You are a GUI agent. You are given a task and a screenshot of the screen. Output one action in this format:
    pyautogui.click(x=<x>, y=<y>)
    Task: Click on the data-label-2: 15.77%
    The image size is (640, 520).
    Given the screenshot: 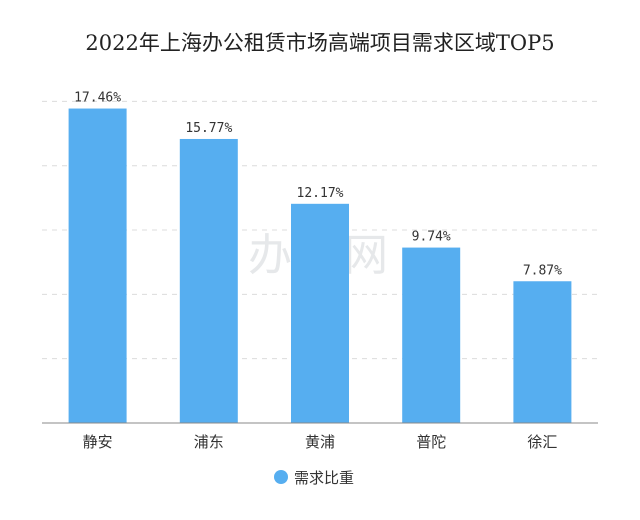 What is the action you would take?
    pyautogui.click(x=208, y=128)
    